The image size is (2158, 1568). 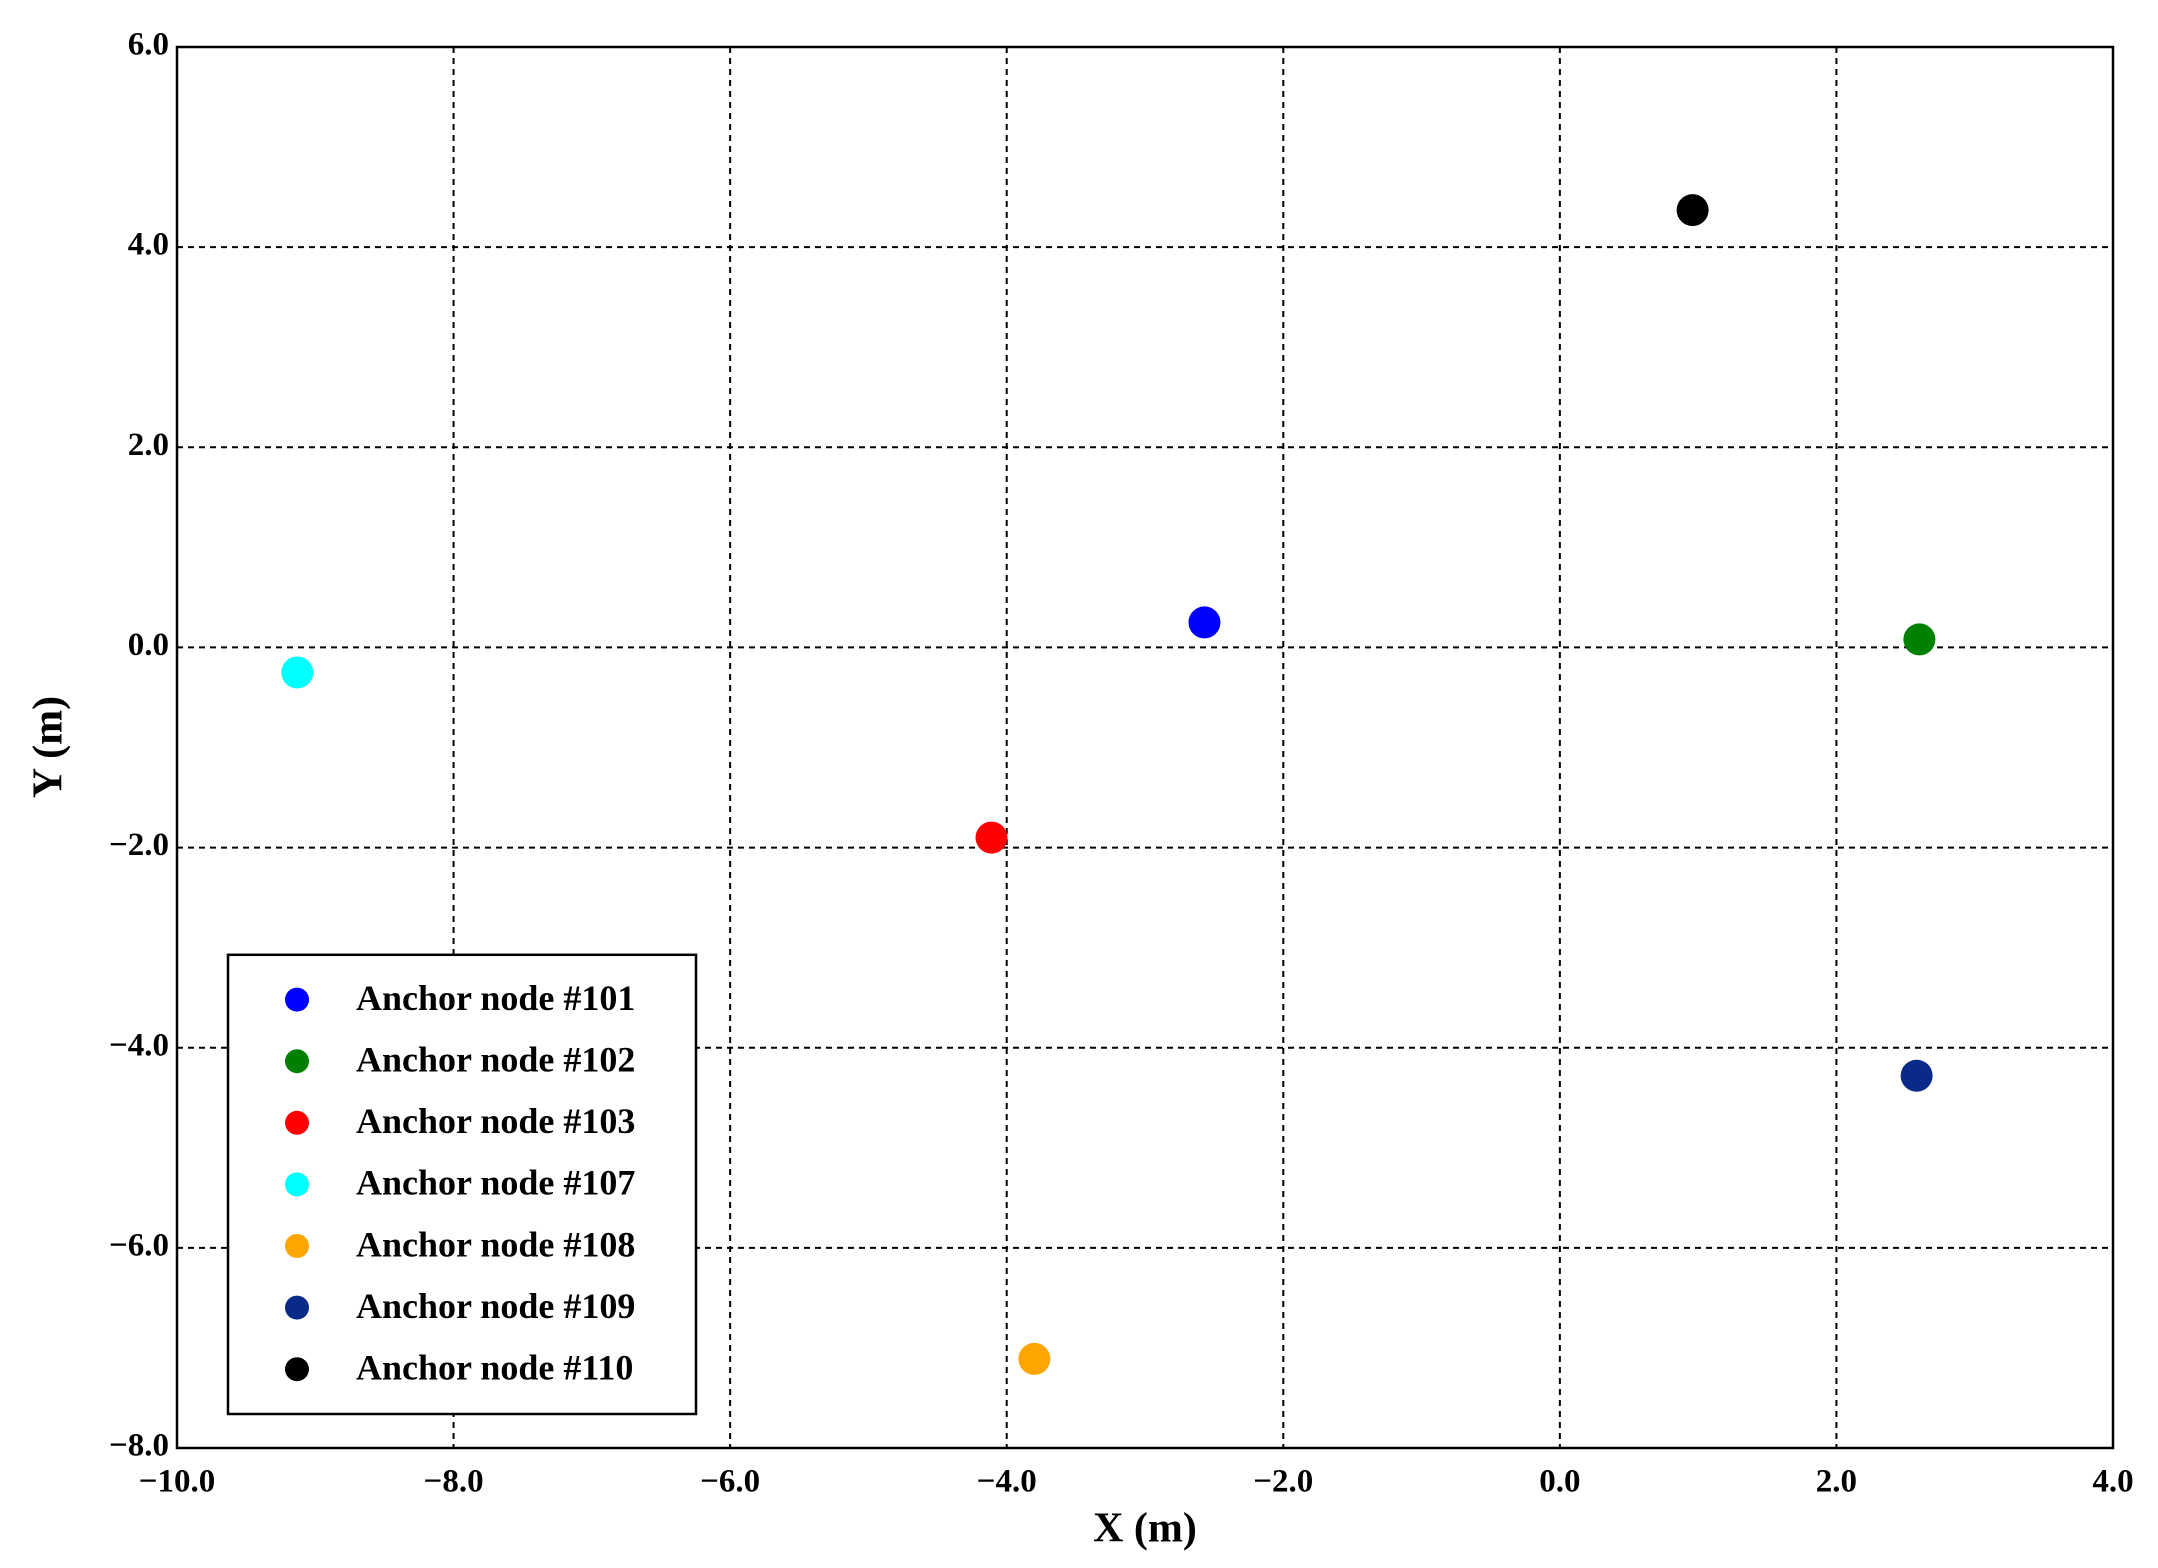 What do you see at coordinates (177, 1482) in the screenshot?
I see `x-tick-label: −10.0` at bounding box center [177, 1482].